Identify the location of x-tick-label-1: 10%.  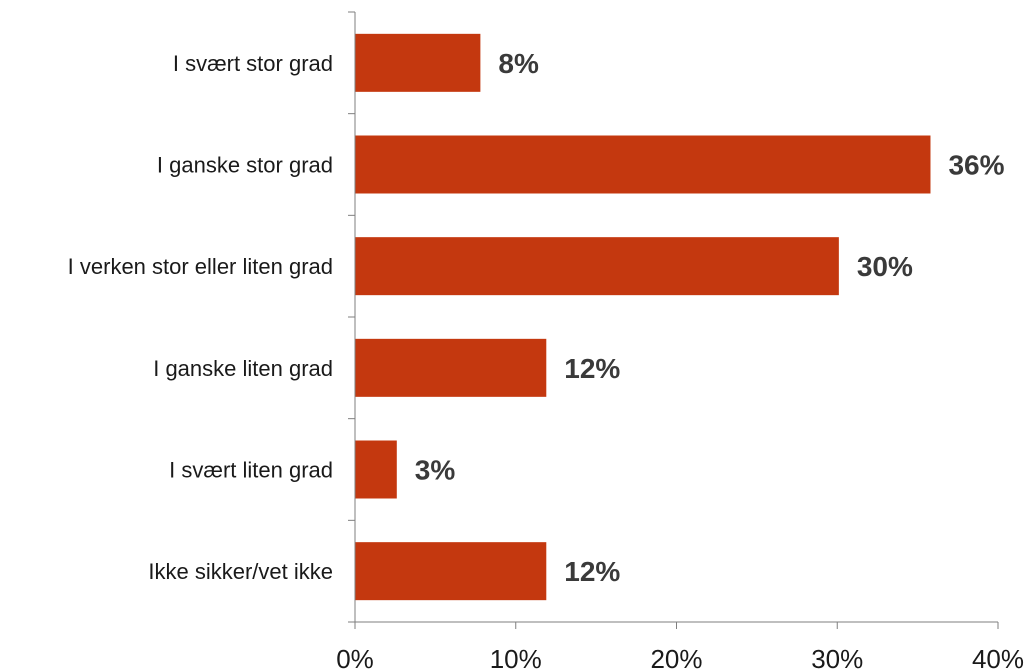
(516, 657).